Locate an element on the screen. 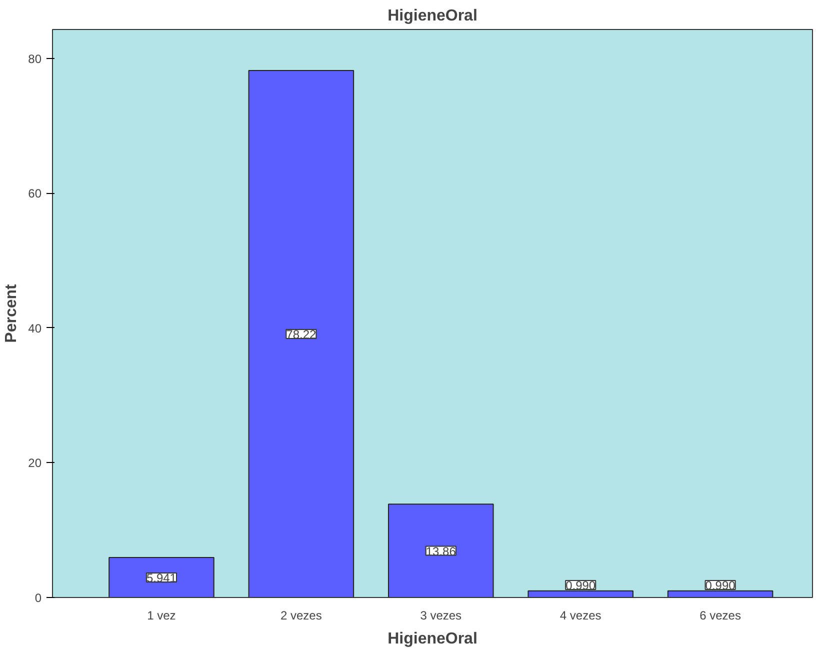 The image size is (818, 650). data-label: 0.990 is located at coordinates (581, 585).